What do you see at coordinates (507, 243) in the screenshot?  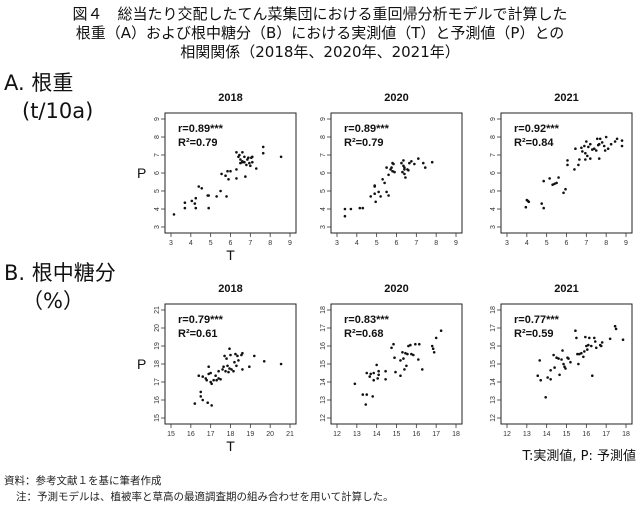 I see `x-tick-label: 3` at bounding box center [507, 243].